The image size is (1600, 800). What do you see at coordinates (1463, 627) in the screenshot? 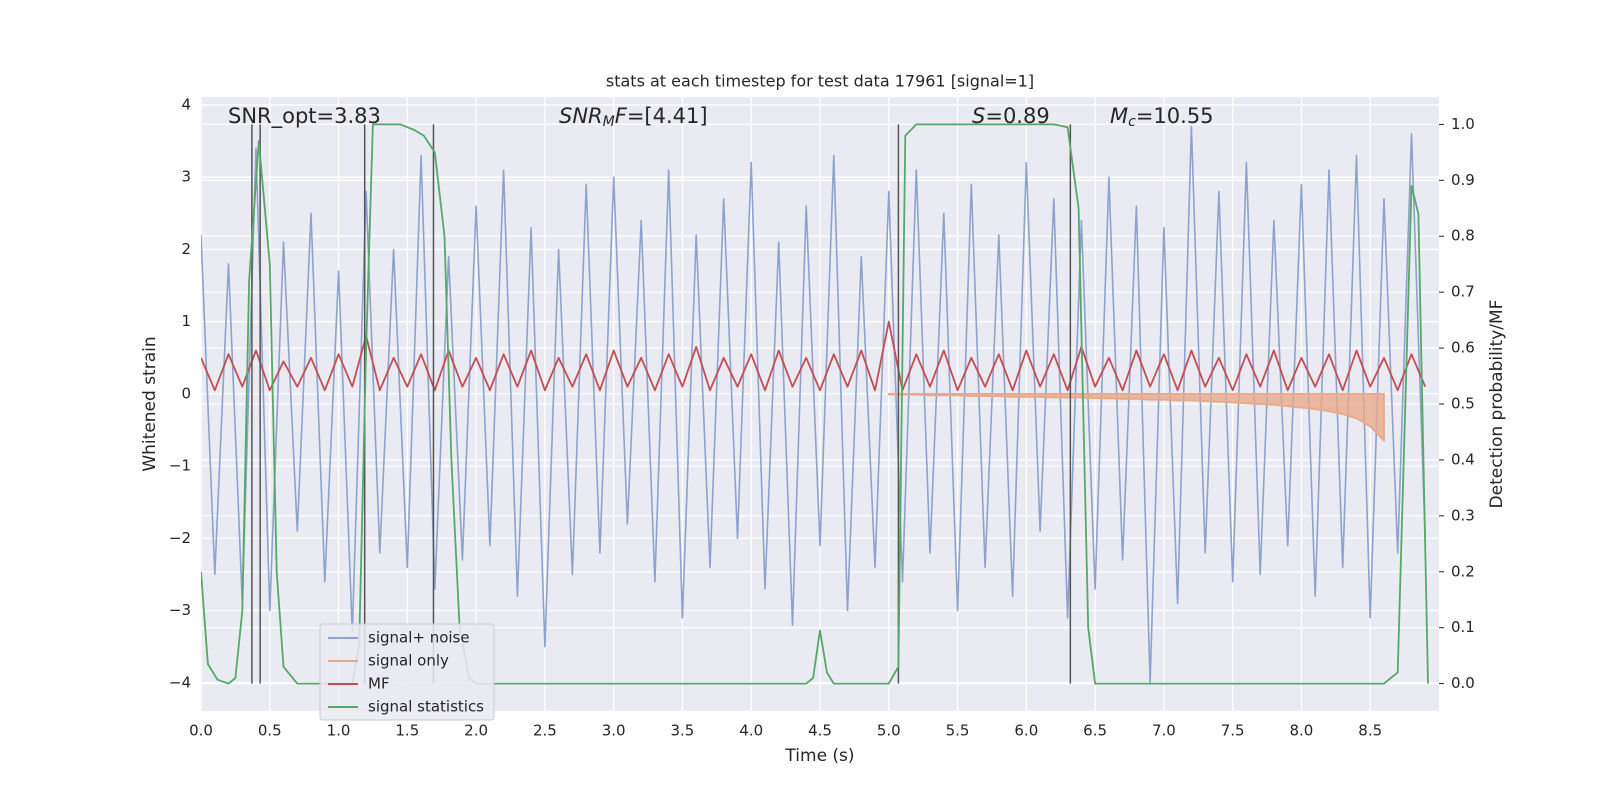
I see `y2-tick-label: 0.1` at bounding box center [1463, 627].